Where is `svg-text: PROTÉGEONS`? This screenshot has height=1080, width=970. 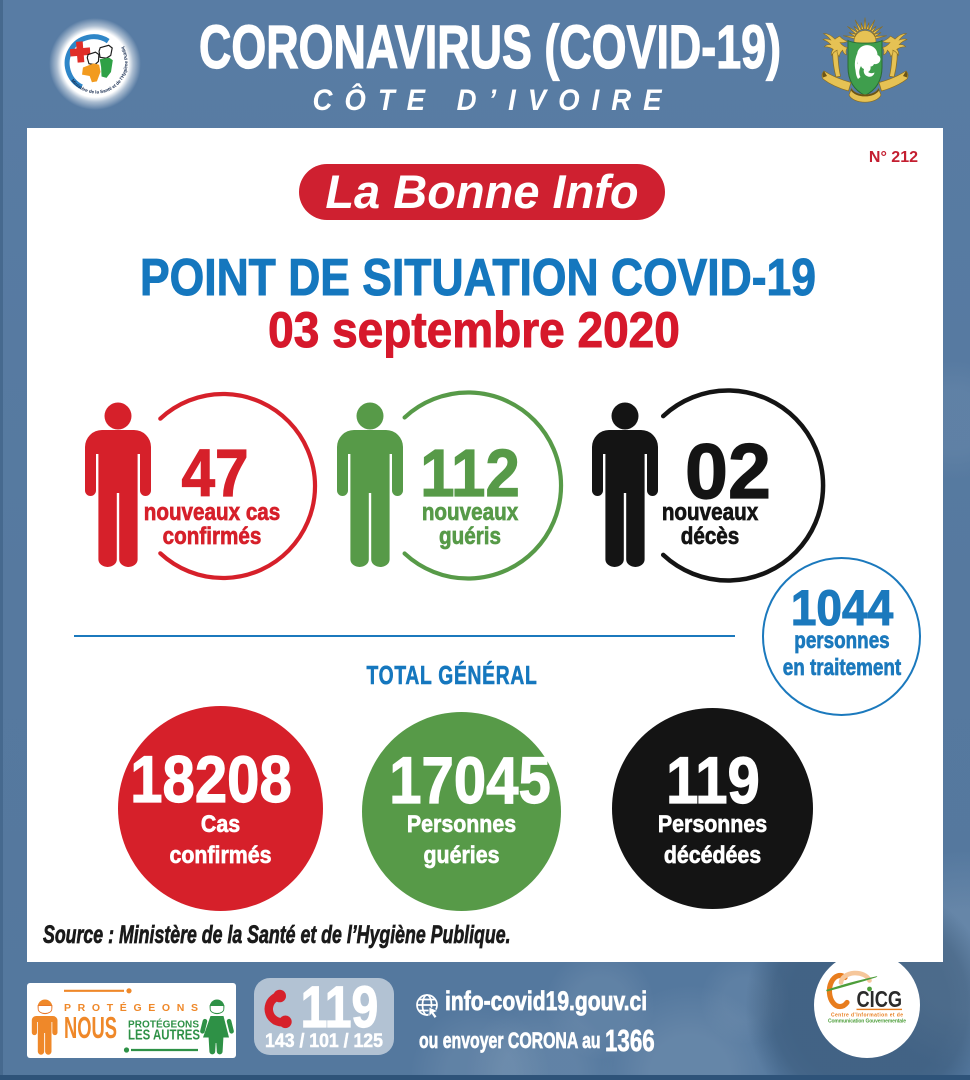
svg-text: PROTÉGEONS is located at coordinates (163, 1024).